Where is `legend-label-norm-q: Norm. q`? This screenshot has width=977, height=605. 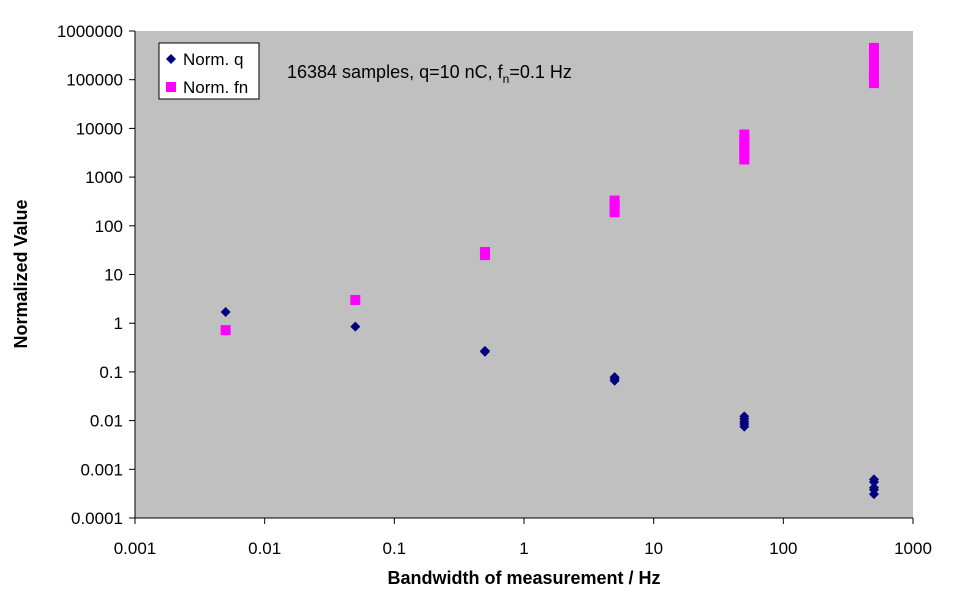
legend-label-norm-q: Norm. q is located at coordinates (213, 59).